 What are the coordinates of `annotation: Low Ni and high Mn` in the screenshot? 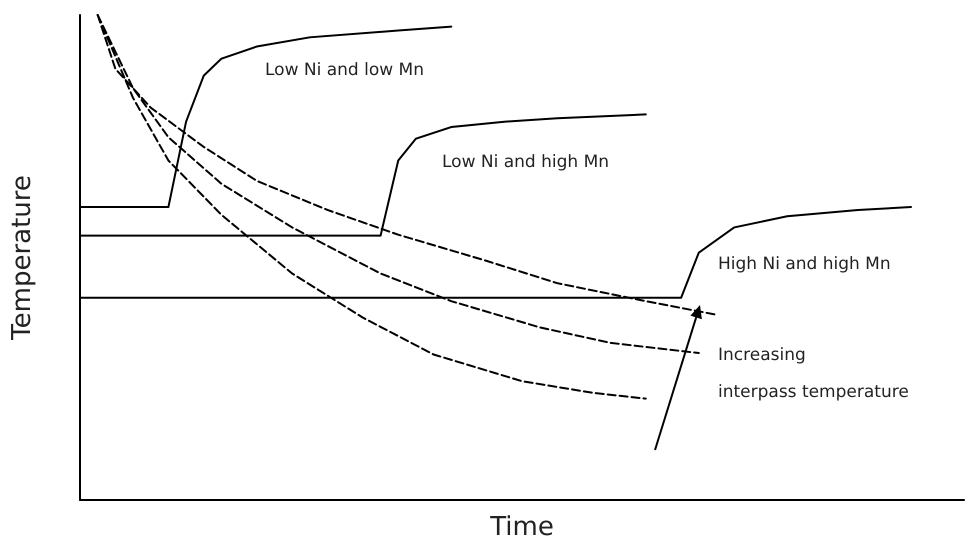 It's located at (526, 162).